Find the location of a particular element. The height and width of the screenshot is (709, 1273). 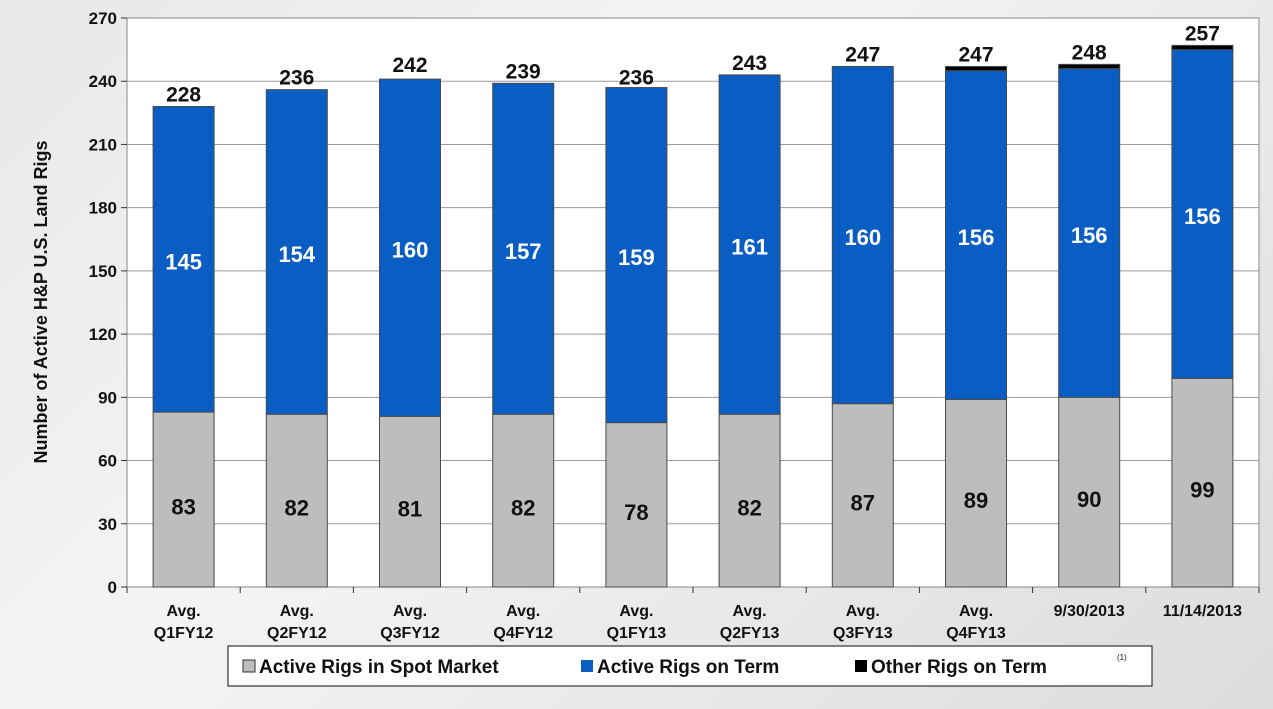

legend-label-term: Active Rigs on Term is located at coordinates (688, 667).